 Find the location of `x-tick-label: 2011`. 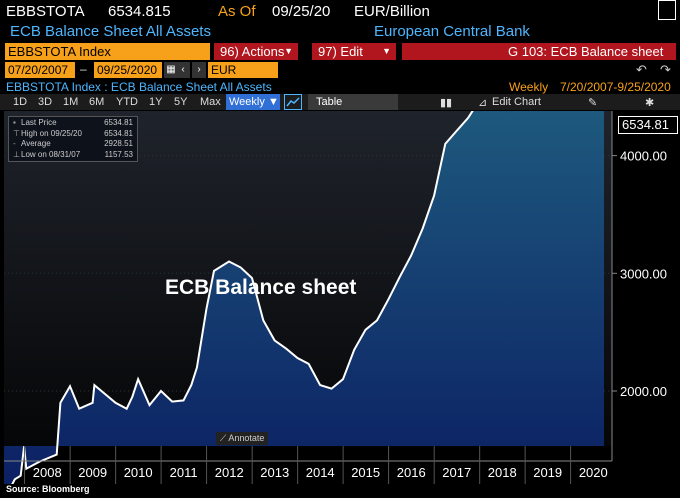

x-tick-label: 2011 is located at coordinates (184, 472).